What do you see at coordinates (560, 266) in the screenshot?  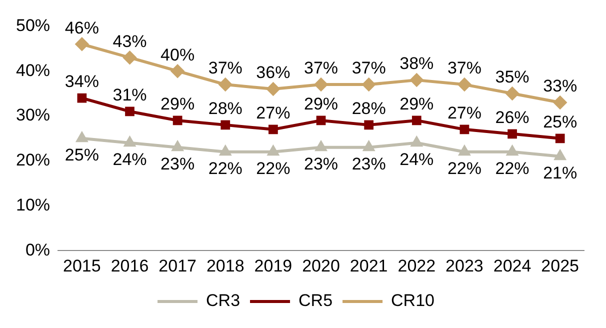 I see `x-tick-label: 2025` at bounding box center [560, 266].